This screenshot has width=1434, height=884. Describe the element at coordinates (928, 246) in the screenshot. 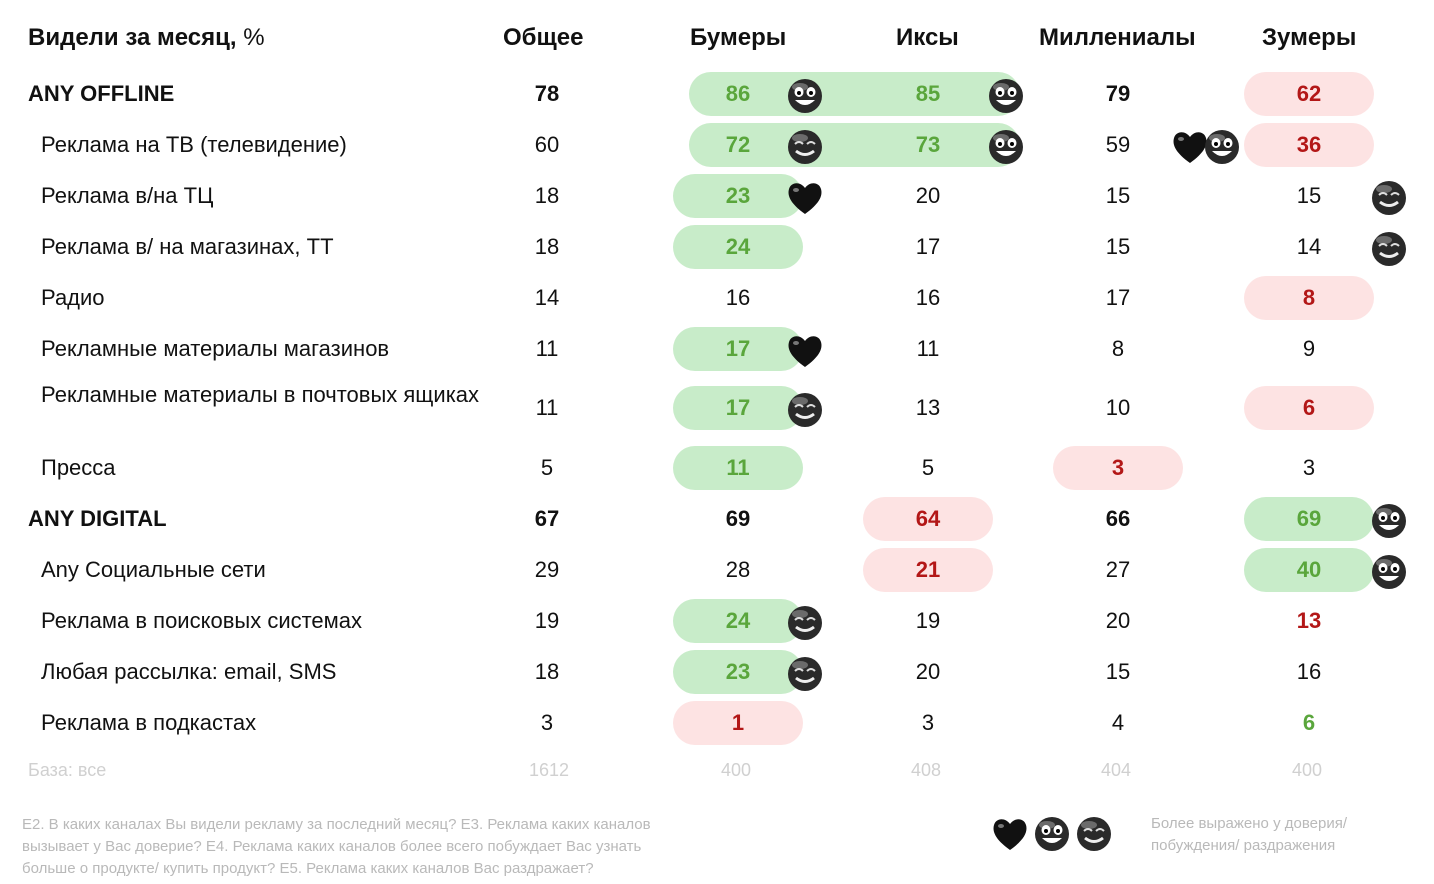

I see `cell-x: 17` at that location.